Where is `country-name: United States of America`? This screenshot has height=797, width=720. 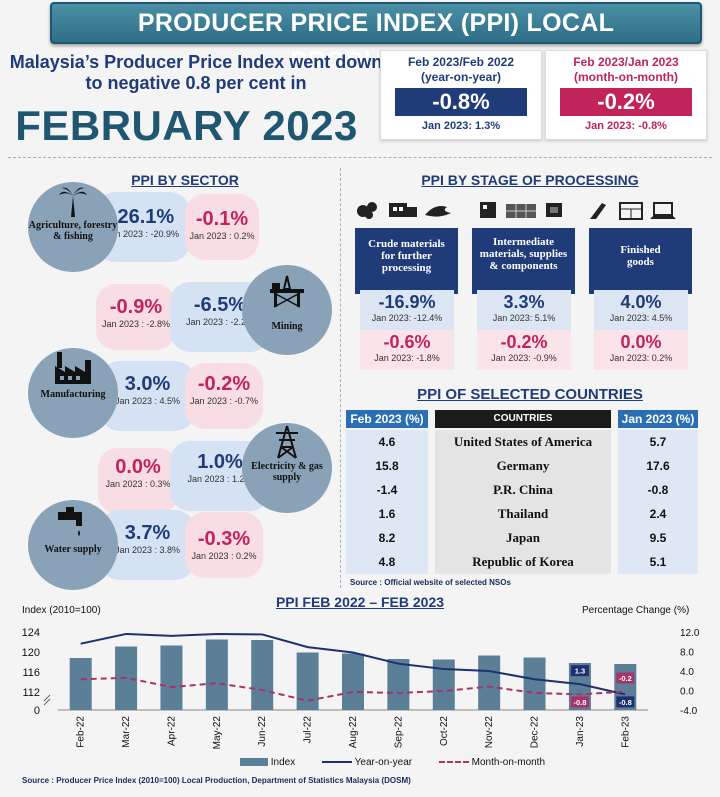
country-name: United States of America is located at coordinates (523, 441).